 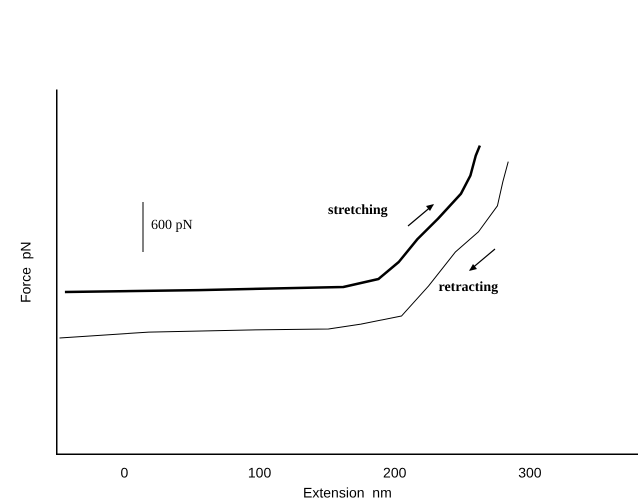 I want to click on y-axis-title: Force pN, so click(x=25, y=272).